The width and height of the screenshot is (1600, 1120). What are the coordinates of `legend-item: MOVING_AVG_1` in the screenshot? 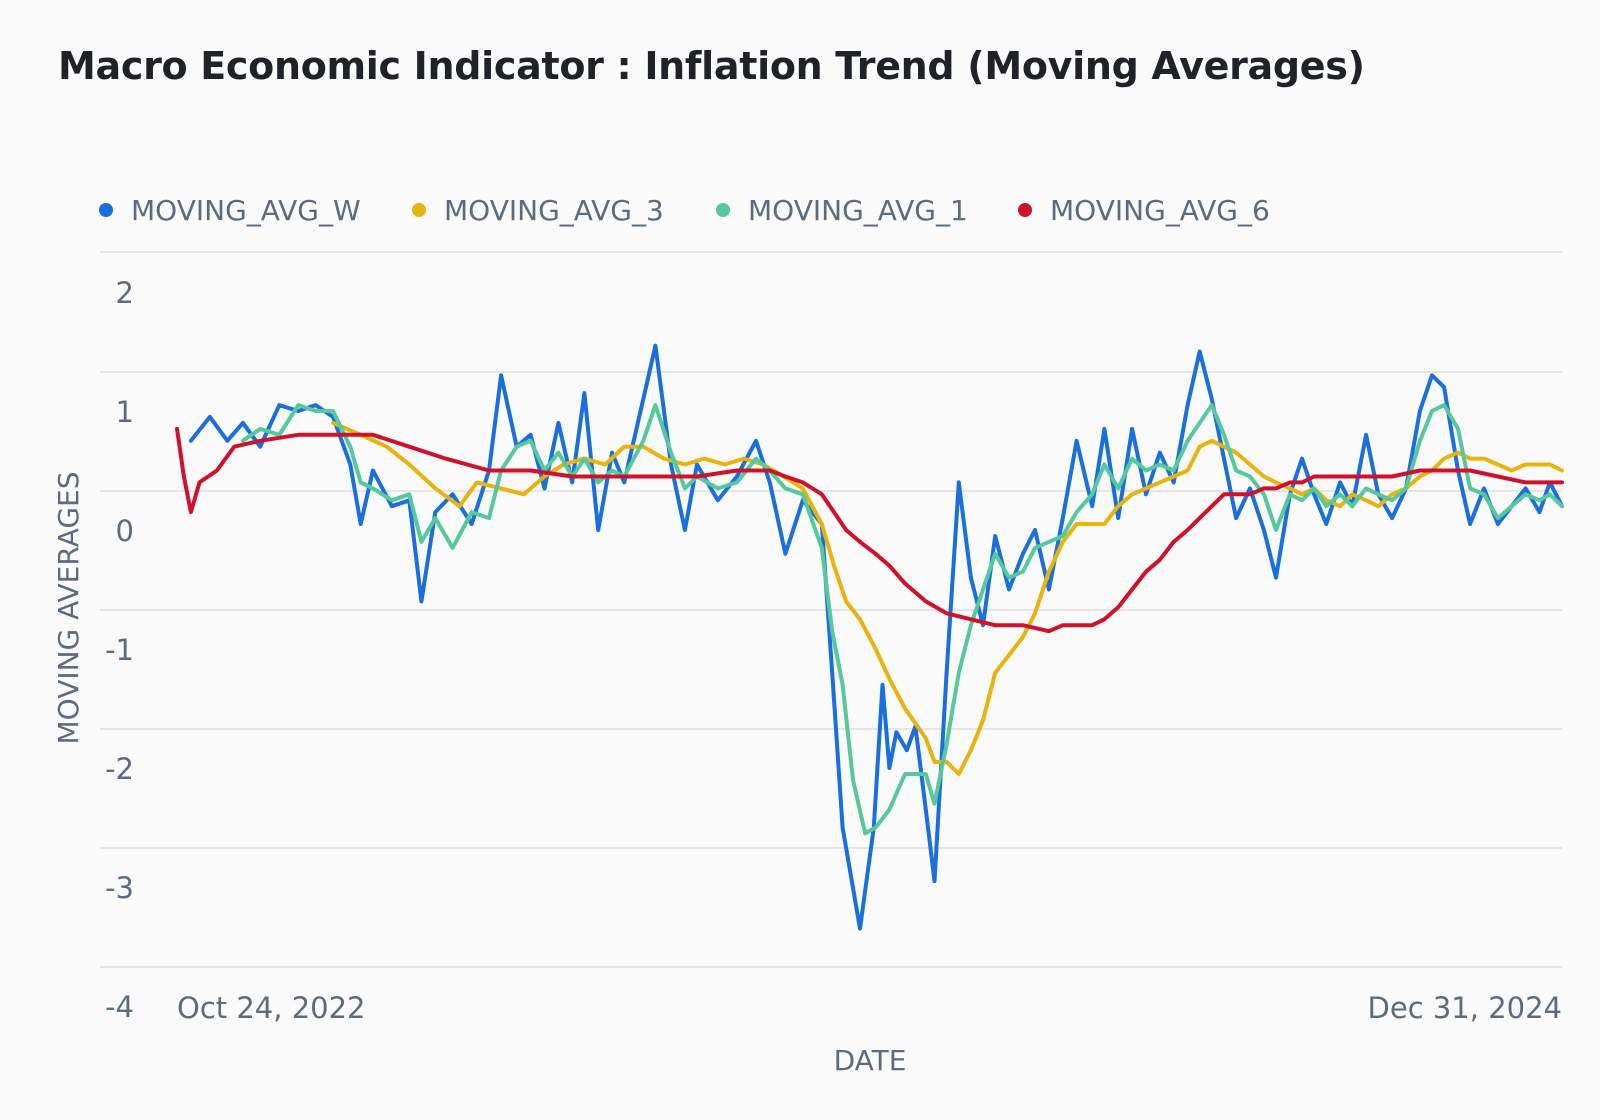 It's located at (842, 210).